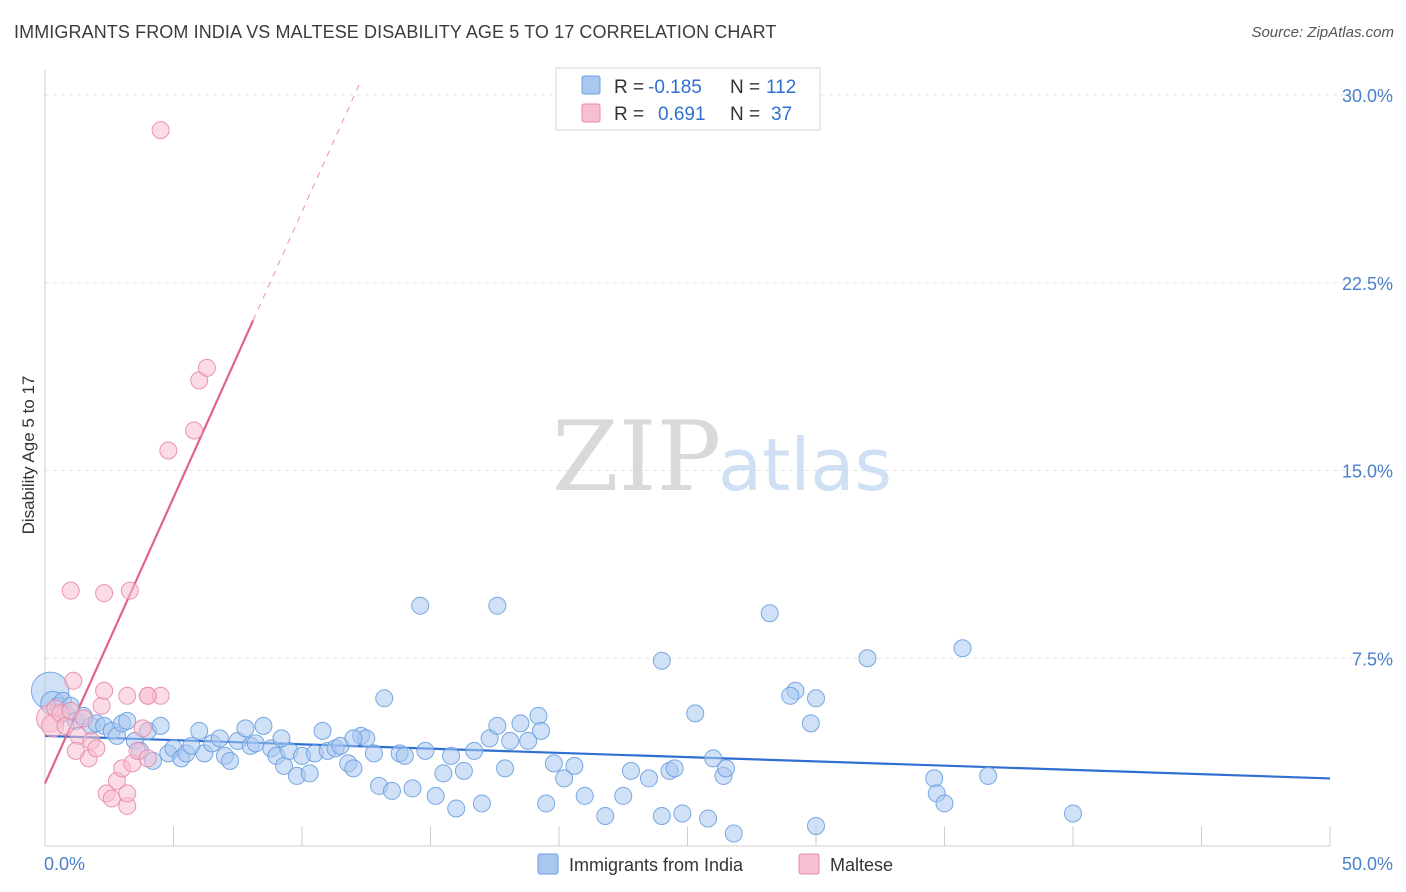  I want to click on trend-line-maltese, so click(149, 551).